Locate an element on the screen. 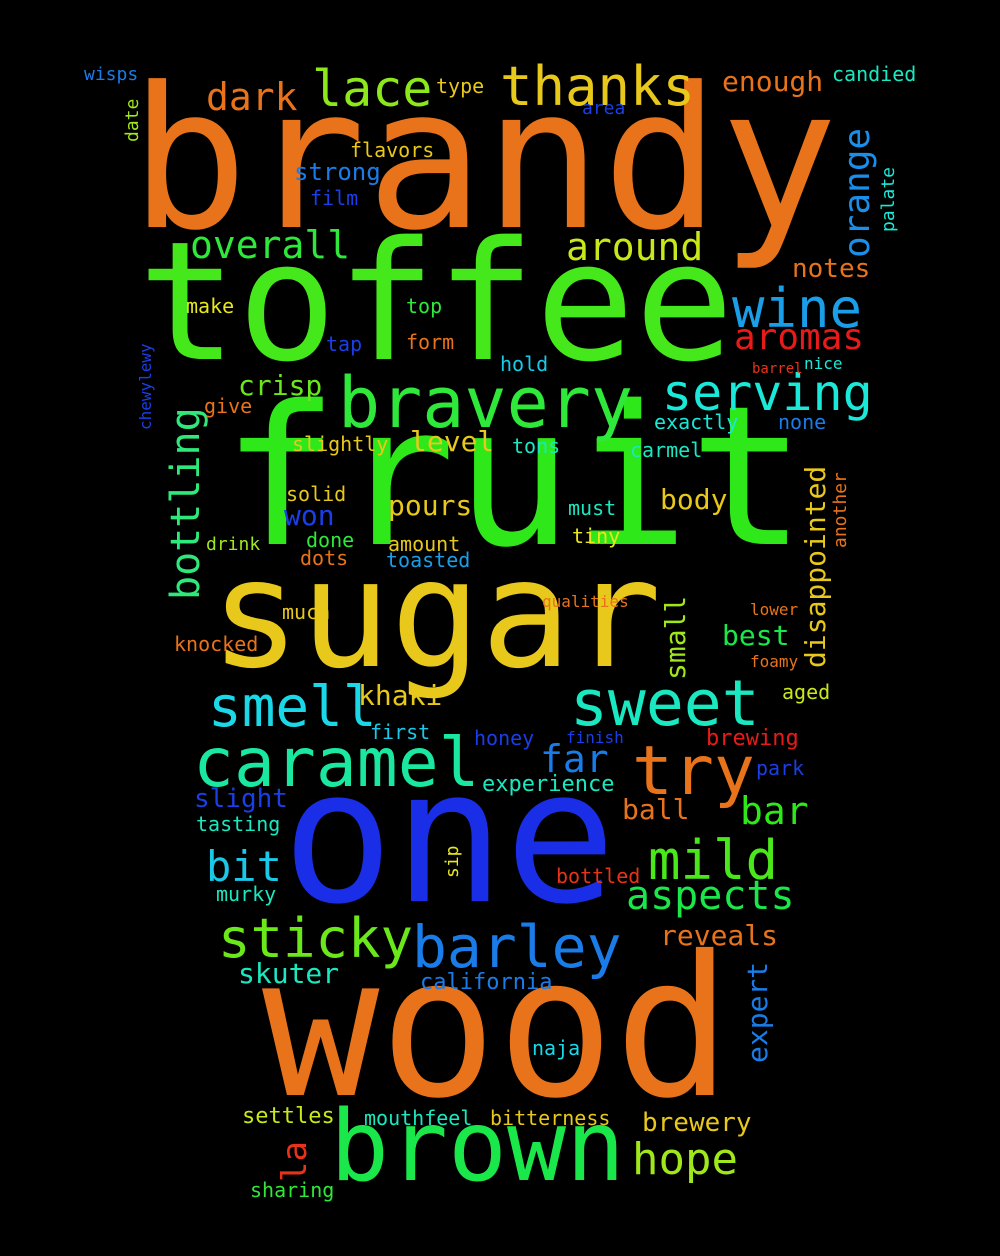  word-ball: ball is located at coordinates (656, 809).